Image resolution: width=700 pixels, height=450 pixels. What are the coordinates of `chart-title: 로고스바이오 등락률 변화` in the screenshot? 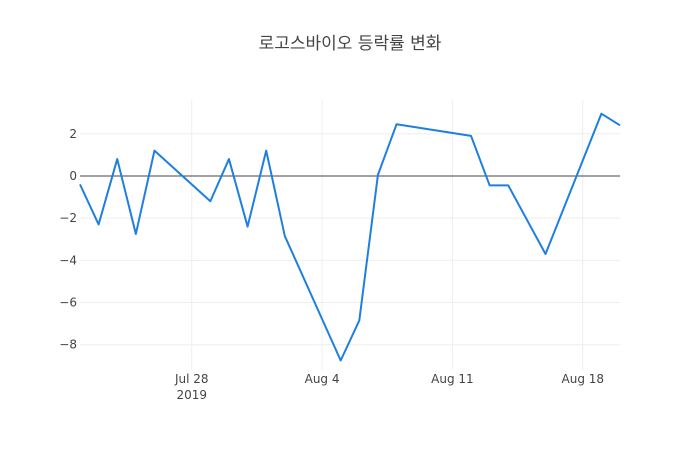 It's located at (350, 44).